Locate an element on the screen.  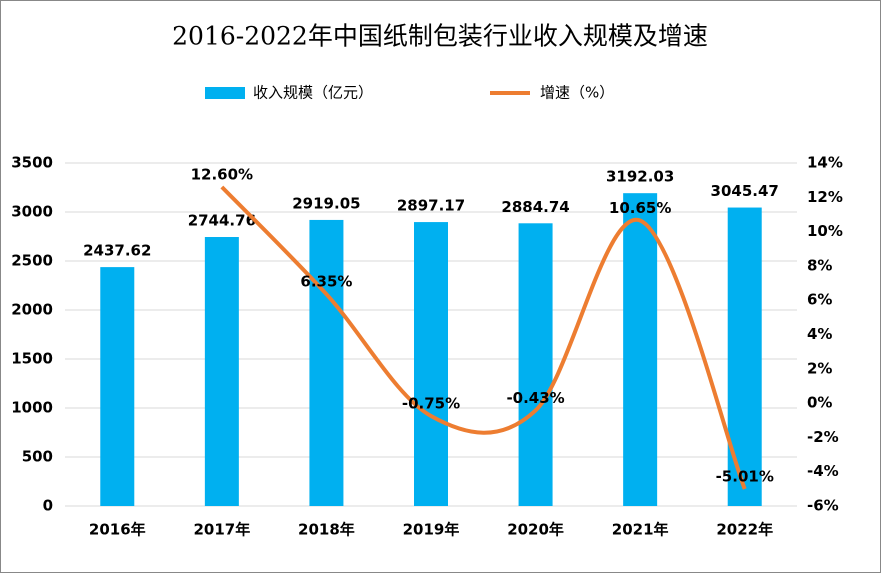
y-tick-label: 2500 is located at coordinates (32, 261).